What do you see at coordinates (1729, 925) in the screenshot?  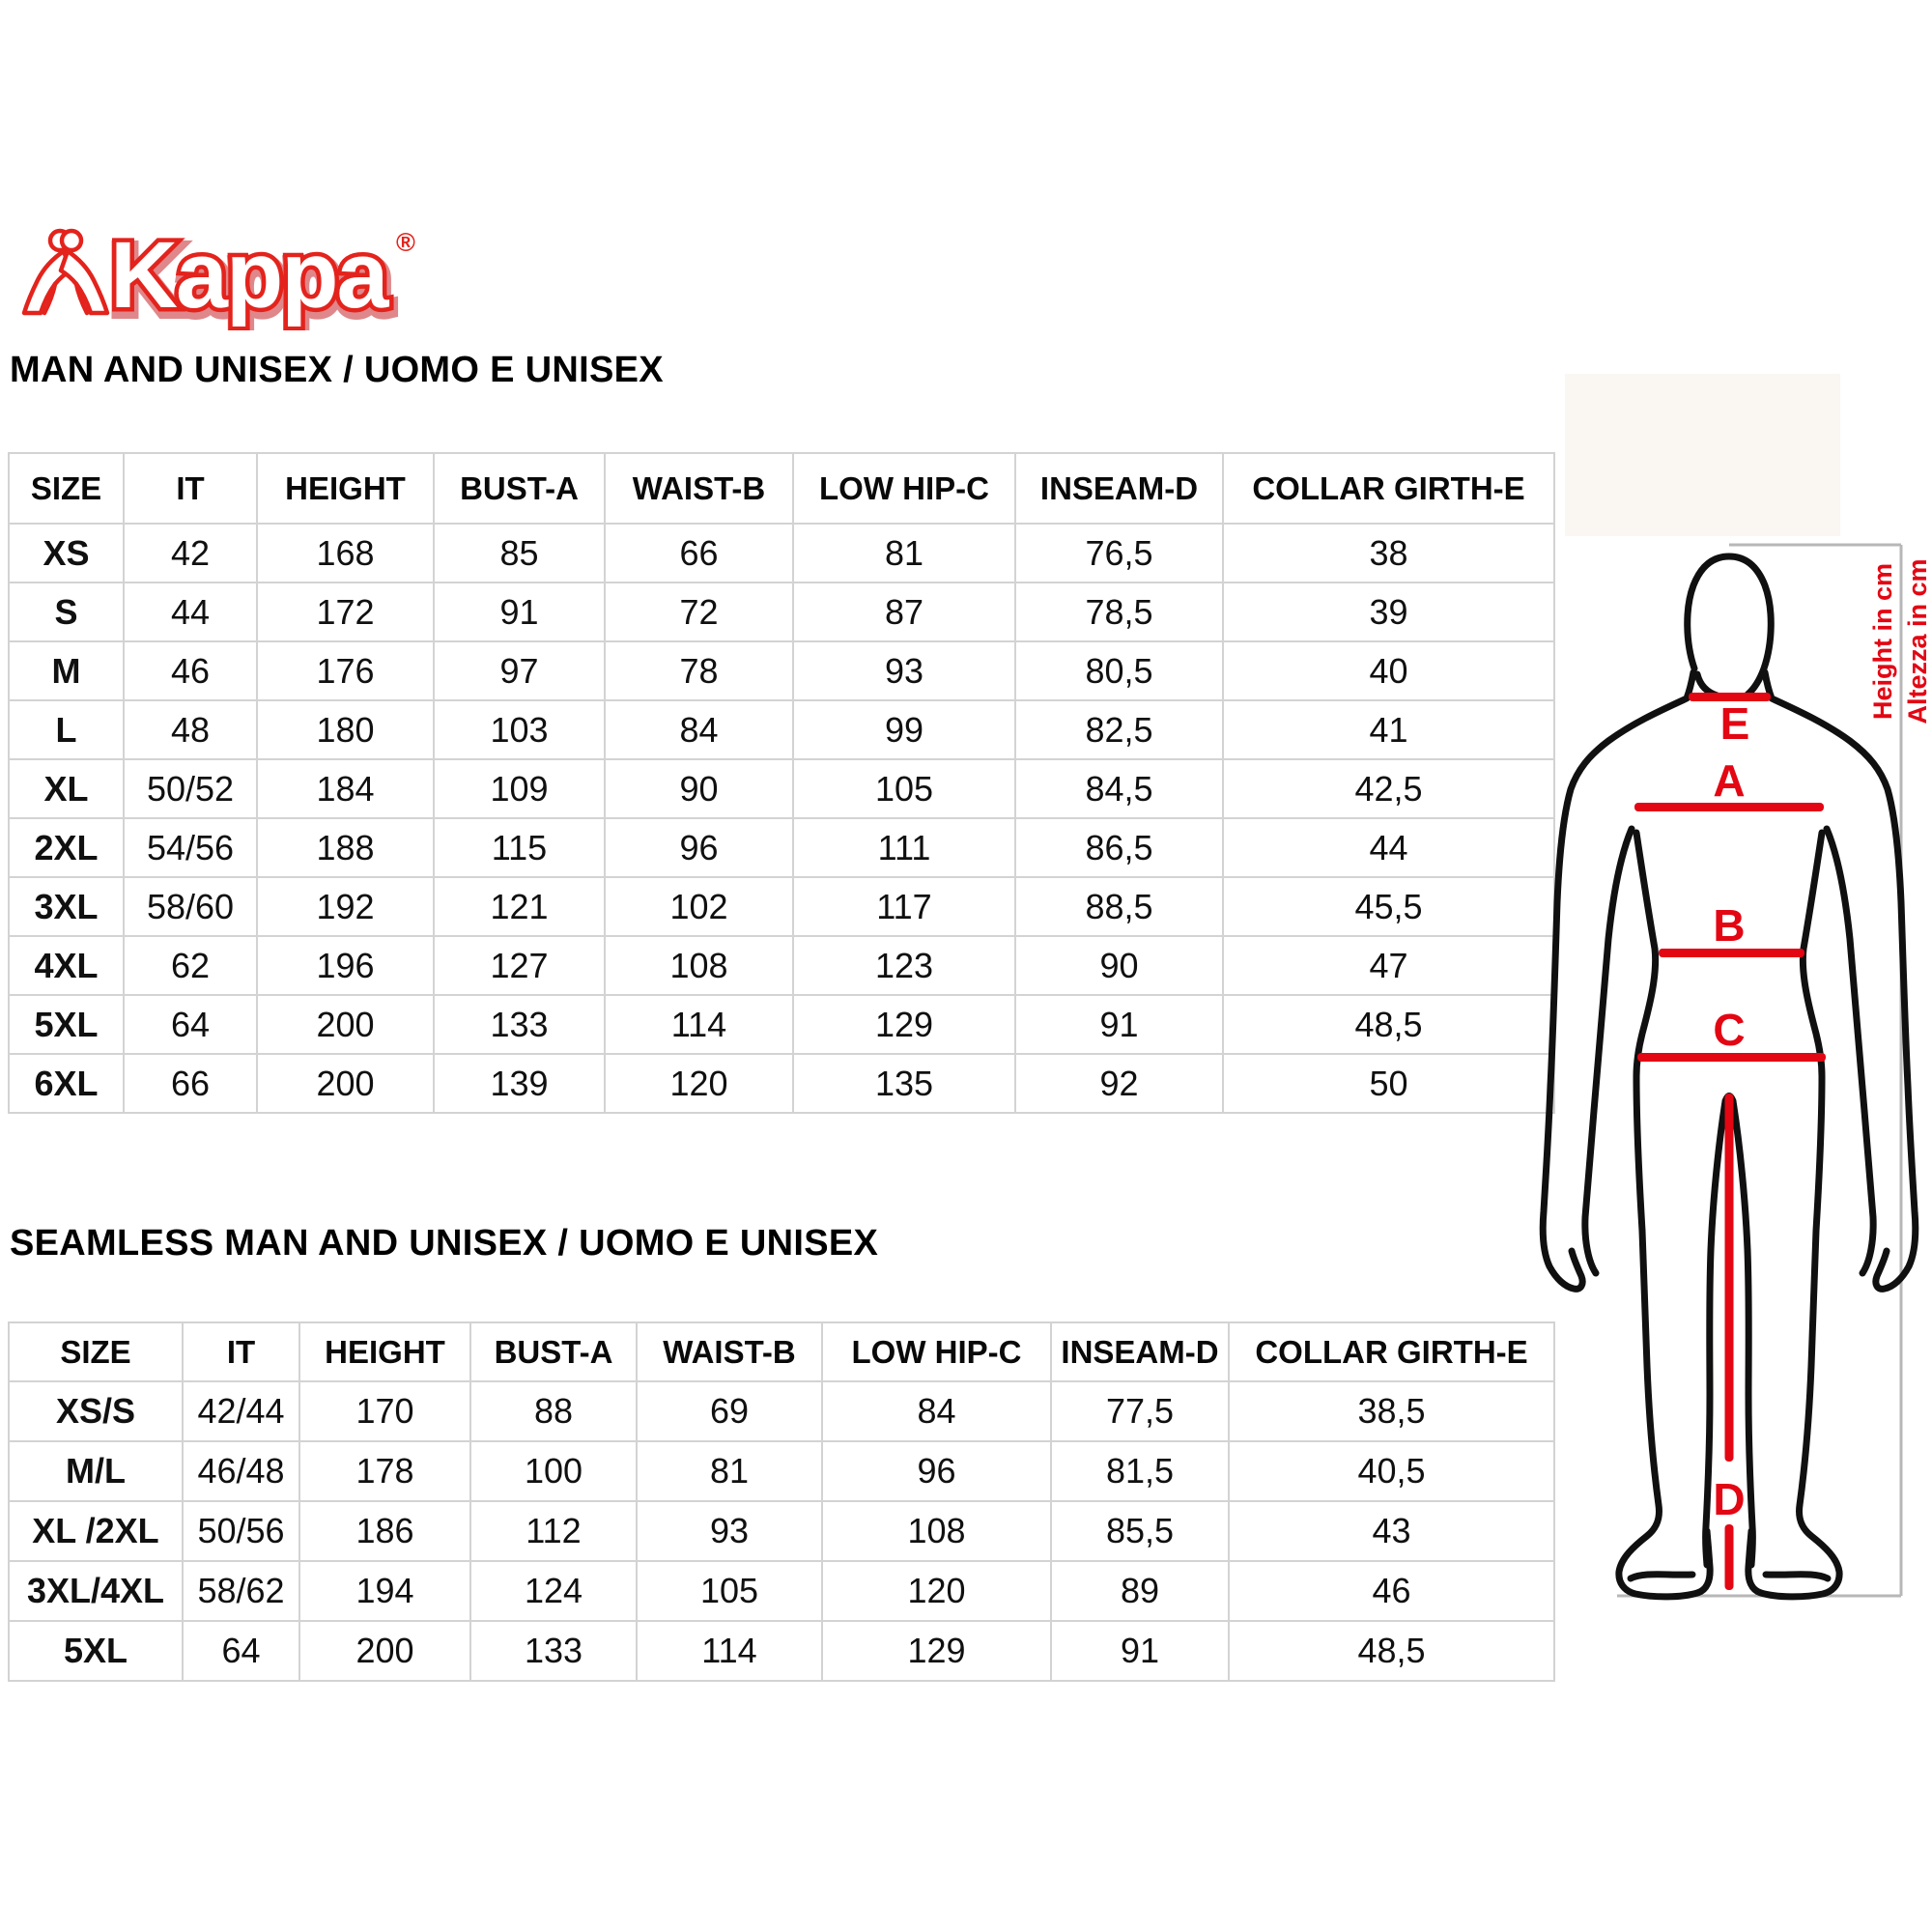 I see `label-b: B` at bounding box center [1729, 925].